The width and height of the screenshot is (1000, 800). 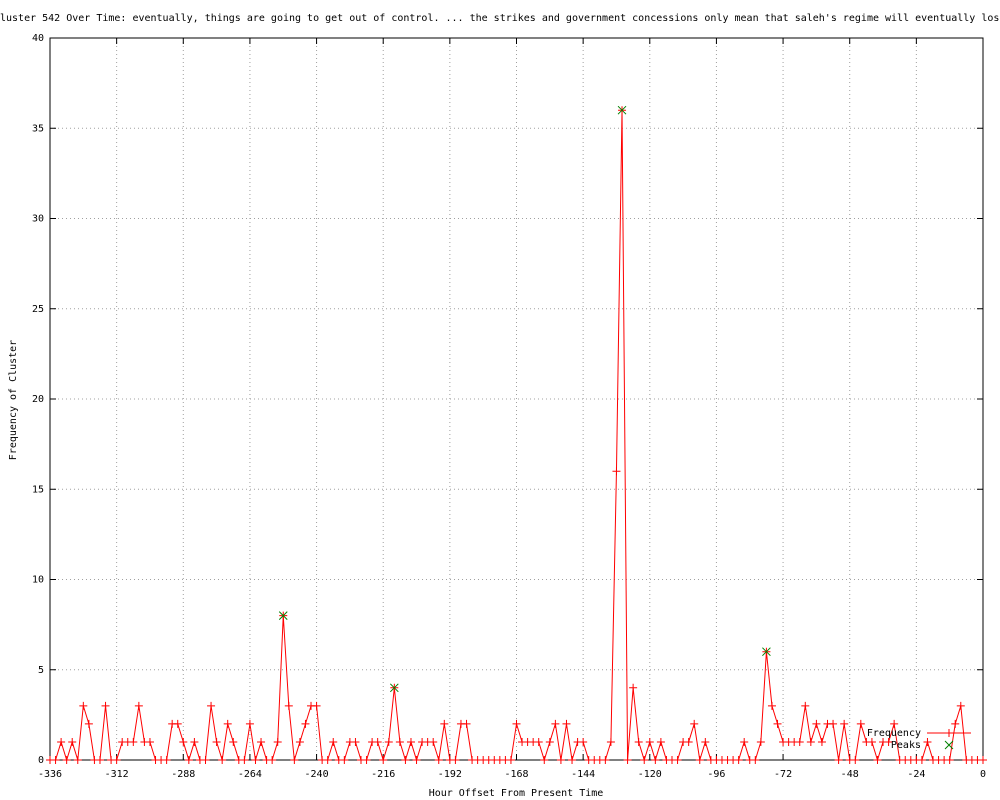 I want to click on x-tick-label: -312, so click(x=117, y=774).